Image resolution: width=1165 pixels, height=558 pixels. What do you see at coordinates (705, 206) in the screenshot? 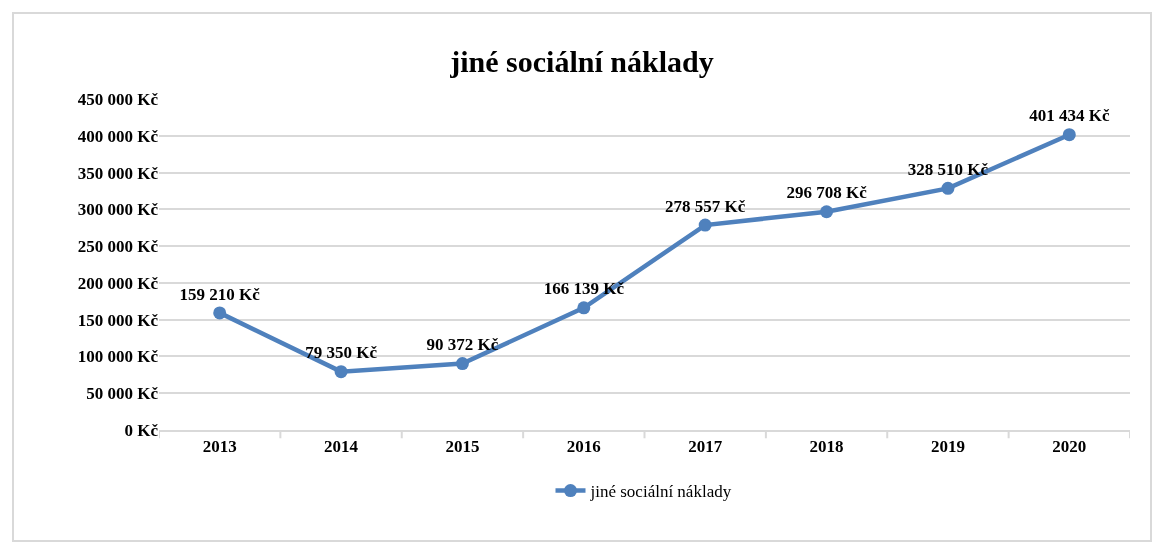
I see `data-label: 278 557 Kč` at bounding box center [705, 206].